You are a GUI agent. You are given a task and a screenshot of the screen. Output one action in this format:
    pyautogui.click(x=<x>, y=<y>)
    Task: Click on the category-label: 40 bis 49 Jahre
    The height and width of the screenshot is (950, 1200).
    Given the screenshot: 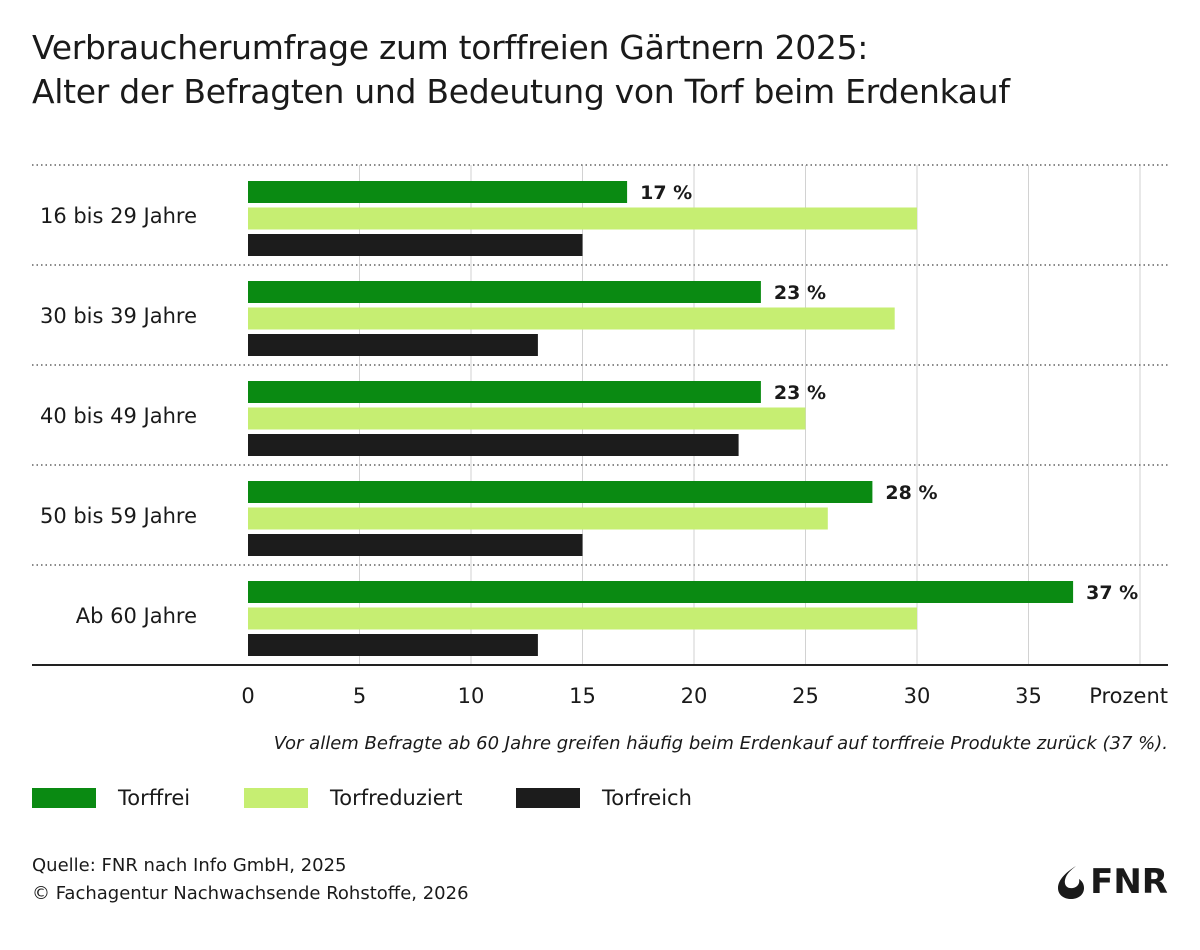 What is the action you would take?
    pyautogui.click(x=118, y=416)
    